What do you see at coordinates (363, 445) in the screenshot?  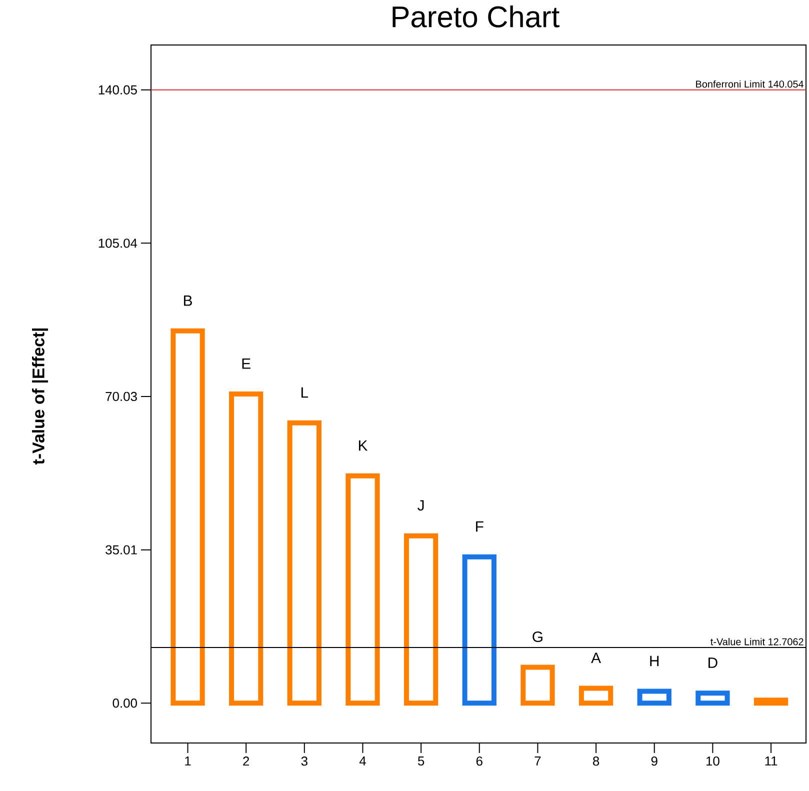 I see `annotation: K` at bounding box center [363, 445].